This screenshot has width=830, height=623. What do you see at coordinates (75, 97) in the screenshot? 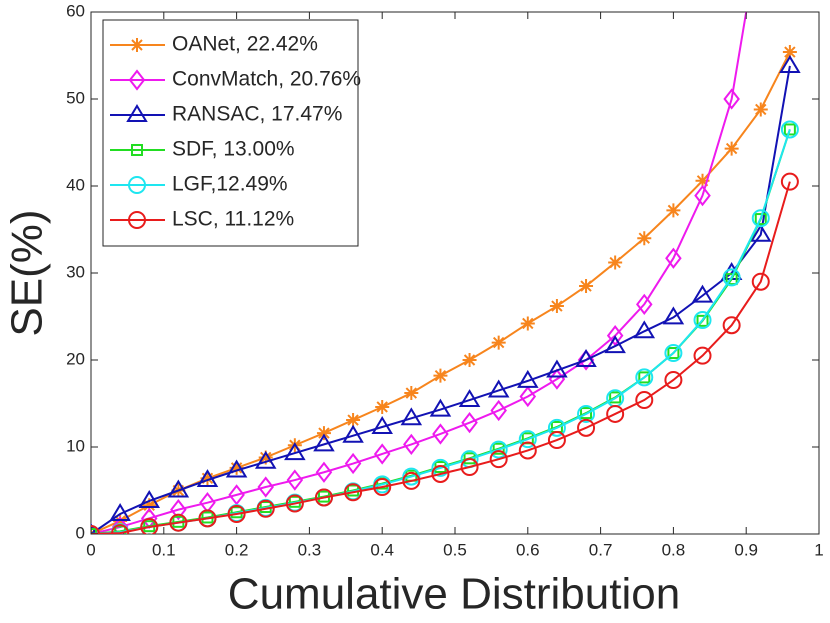
I see `y-tick-label: 50` at bounding box center [75, 97].